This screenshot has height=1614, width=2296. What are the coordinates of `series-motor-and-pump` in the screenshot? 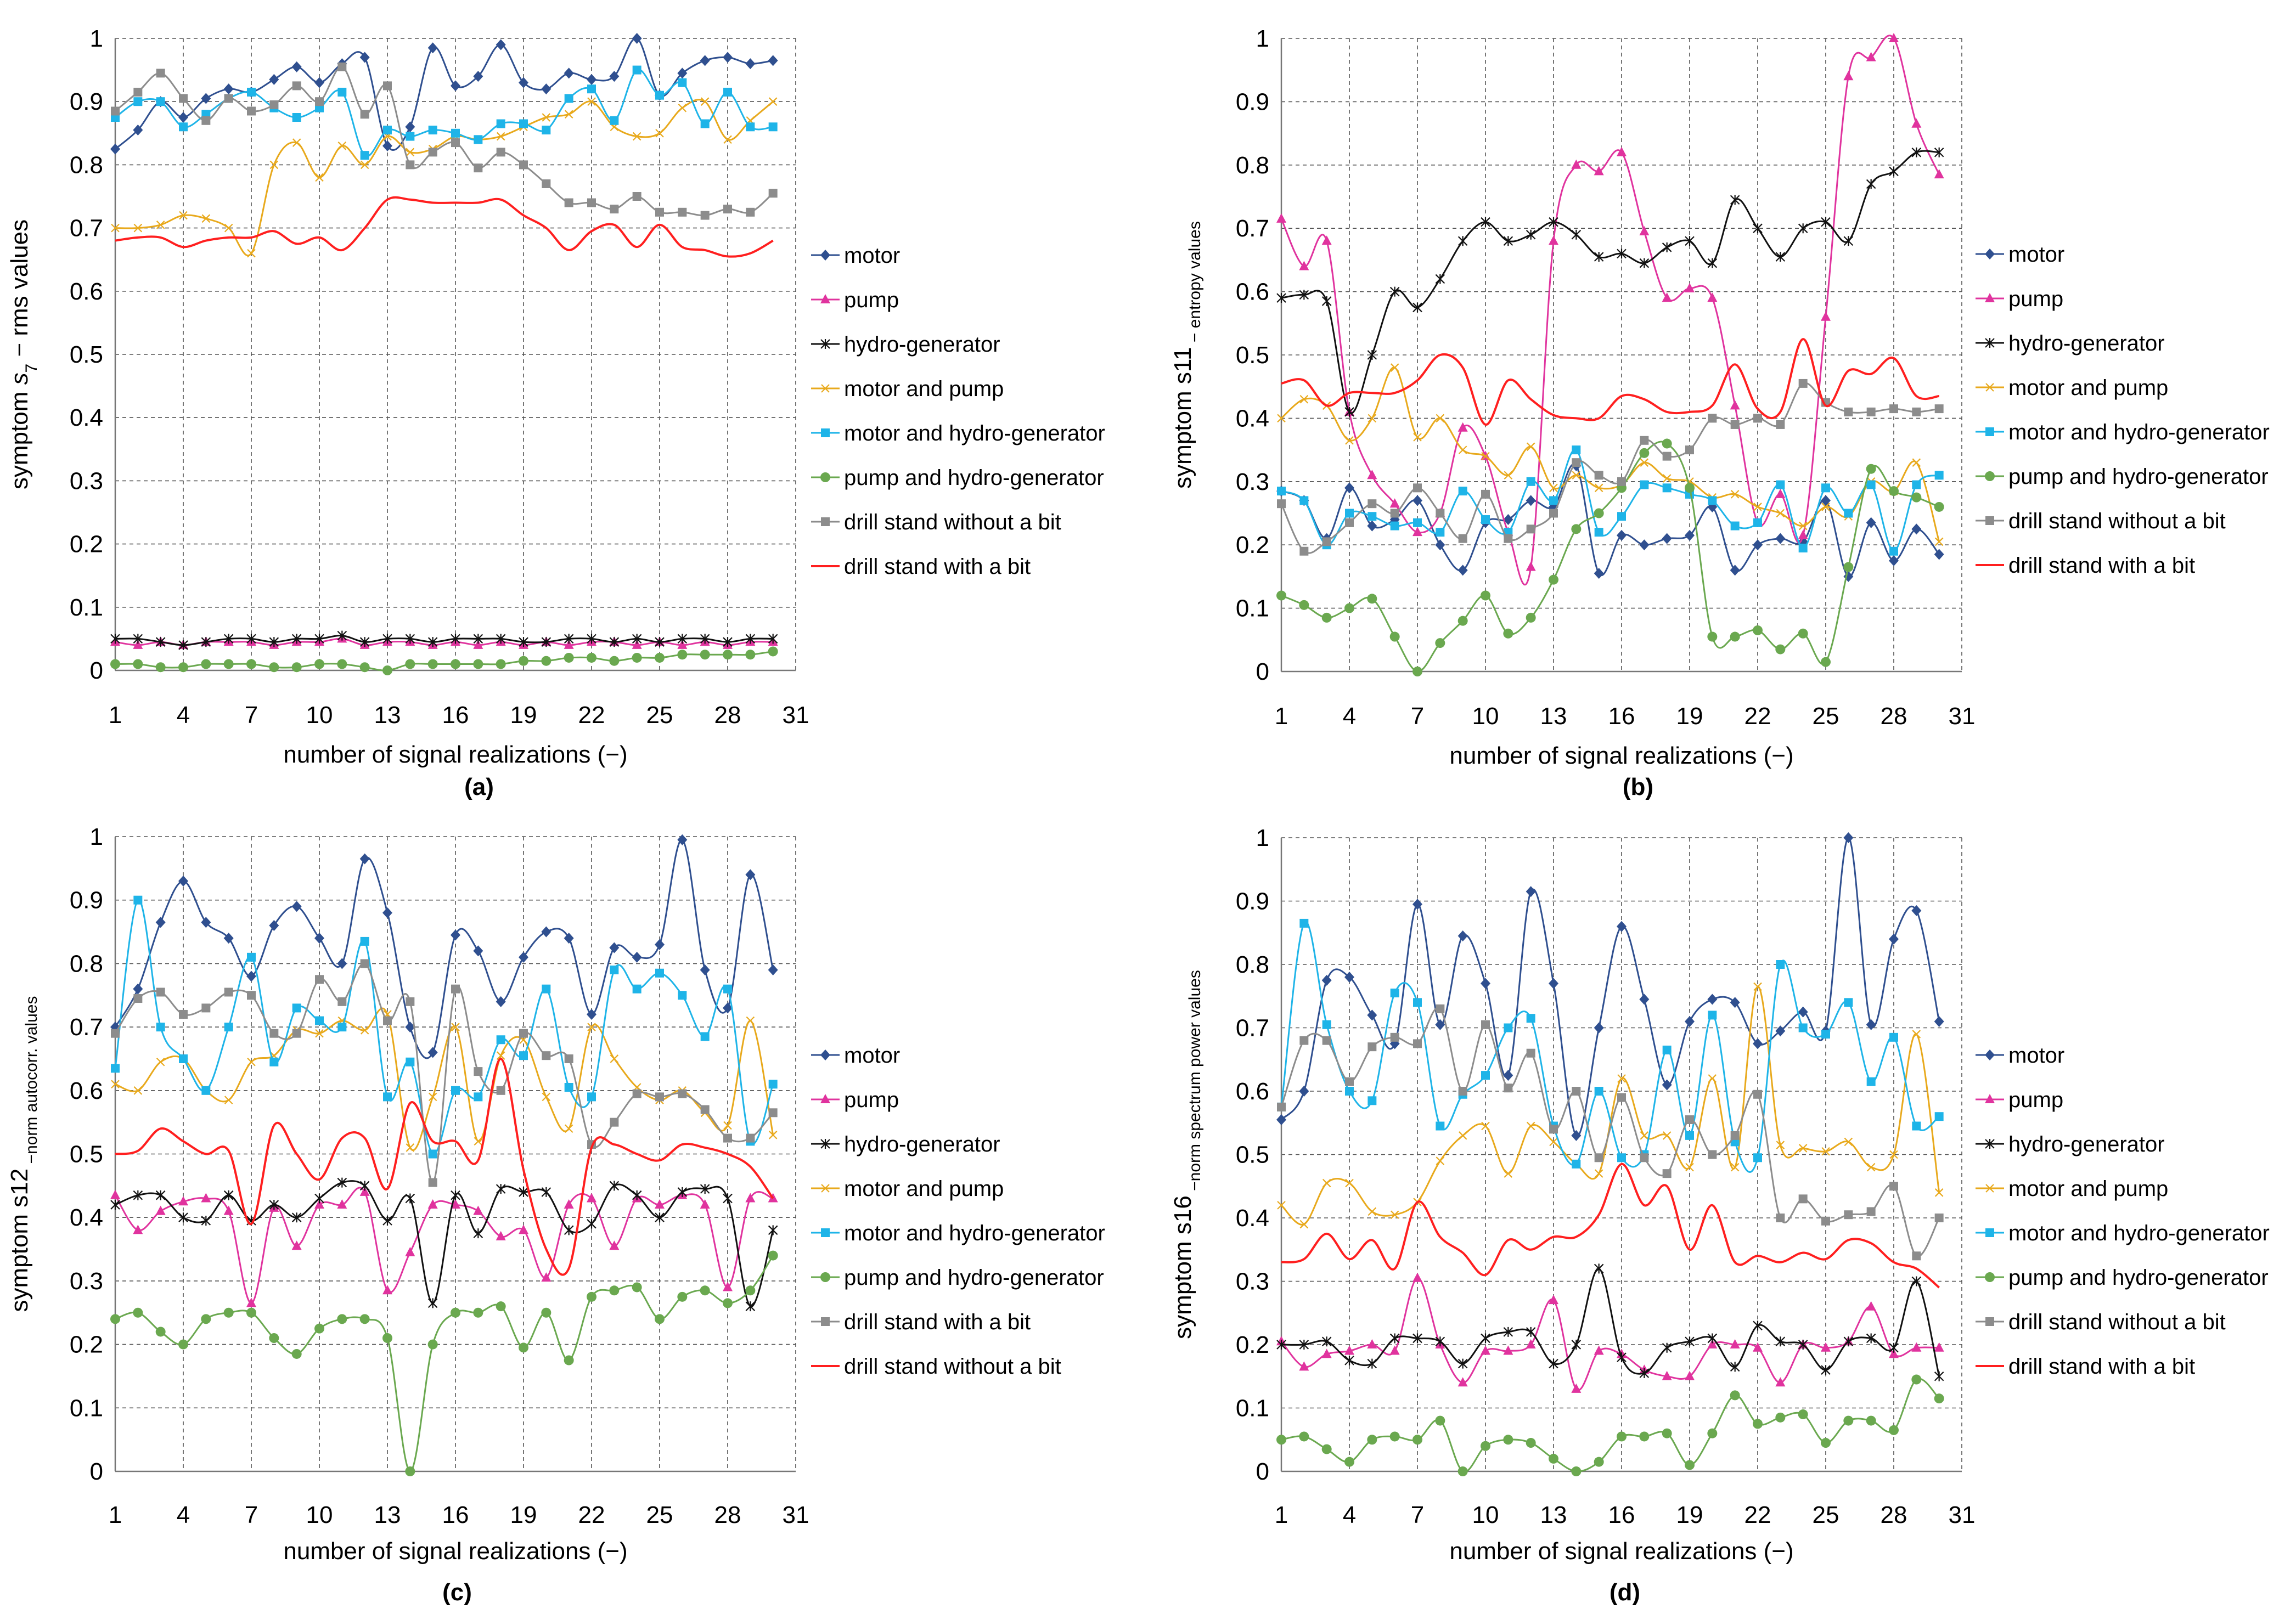 It's located at (444, 177).